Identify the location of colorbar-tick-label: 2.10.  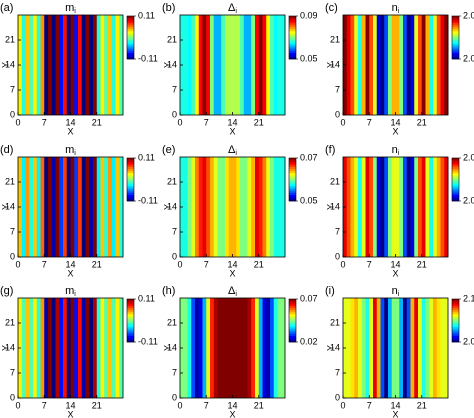
(468, 298).